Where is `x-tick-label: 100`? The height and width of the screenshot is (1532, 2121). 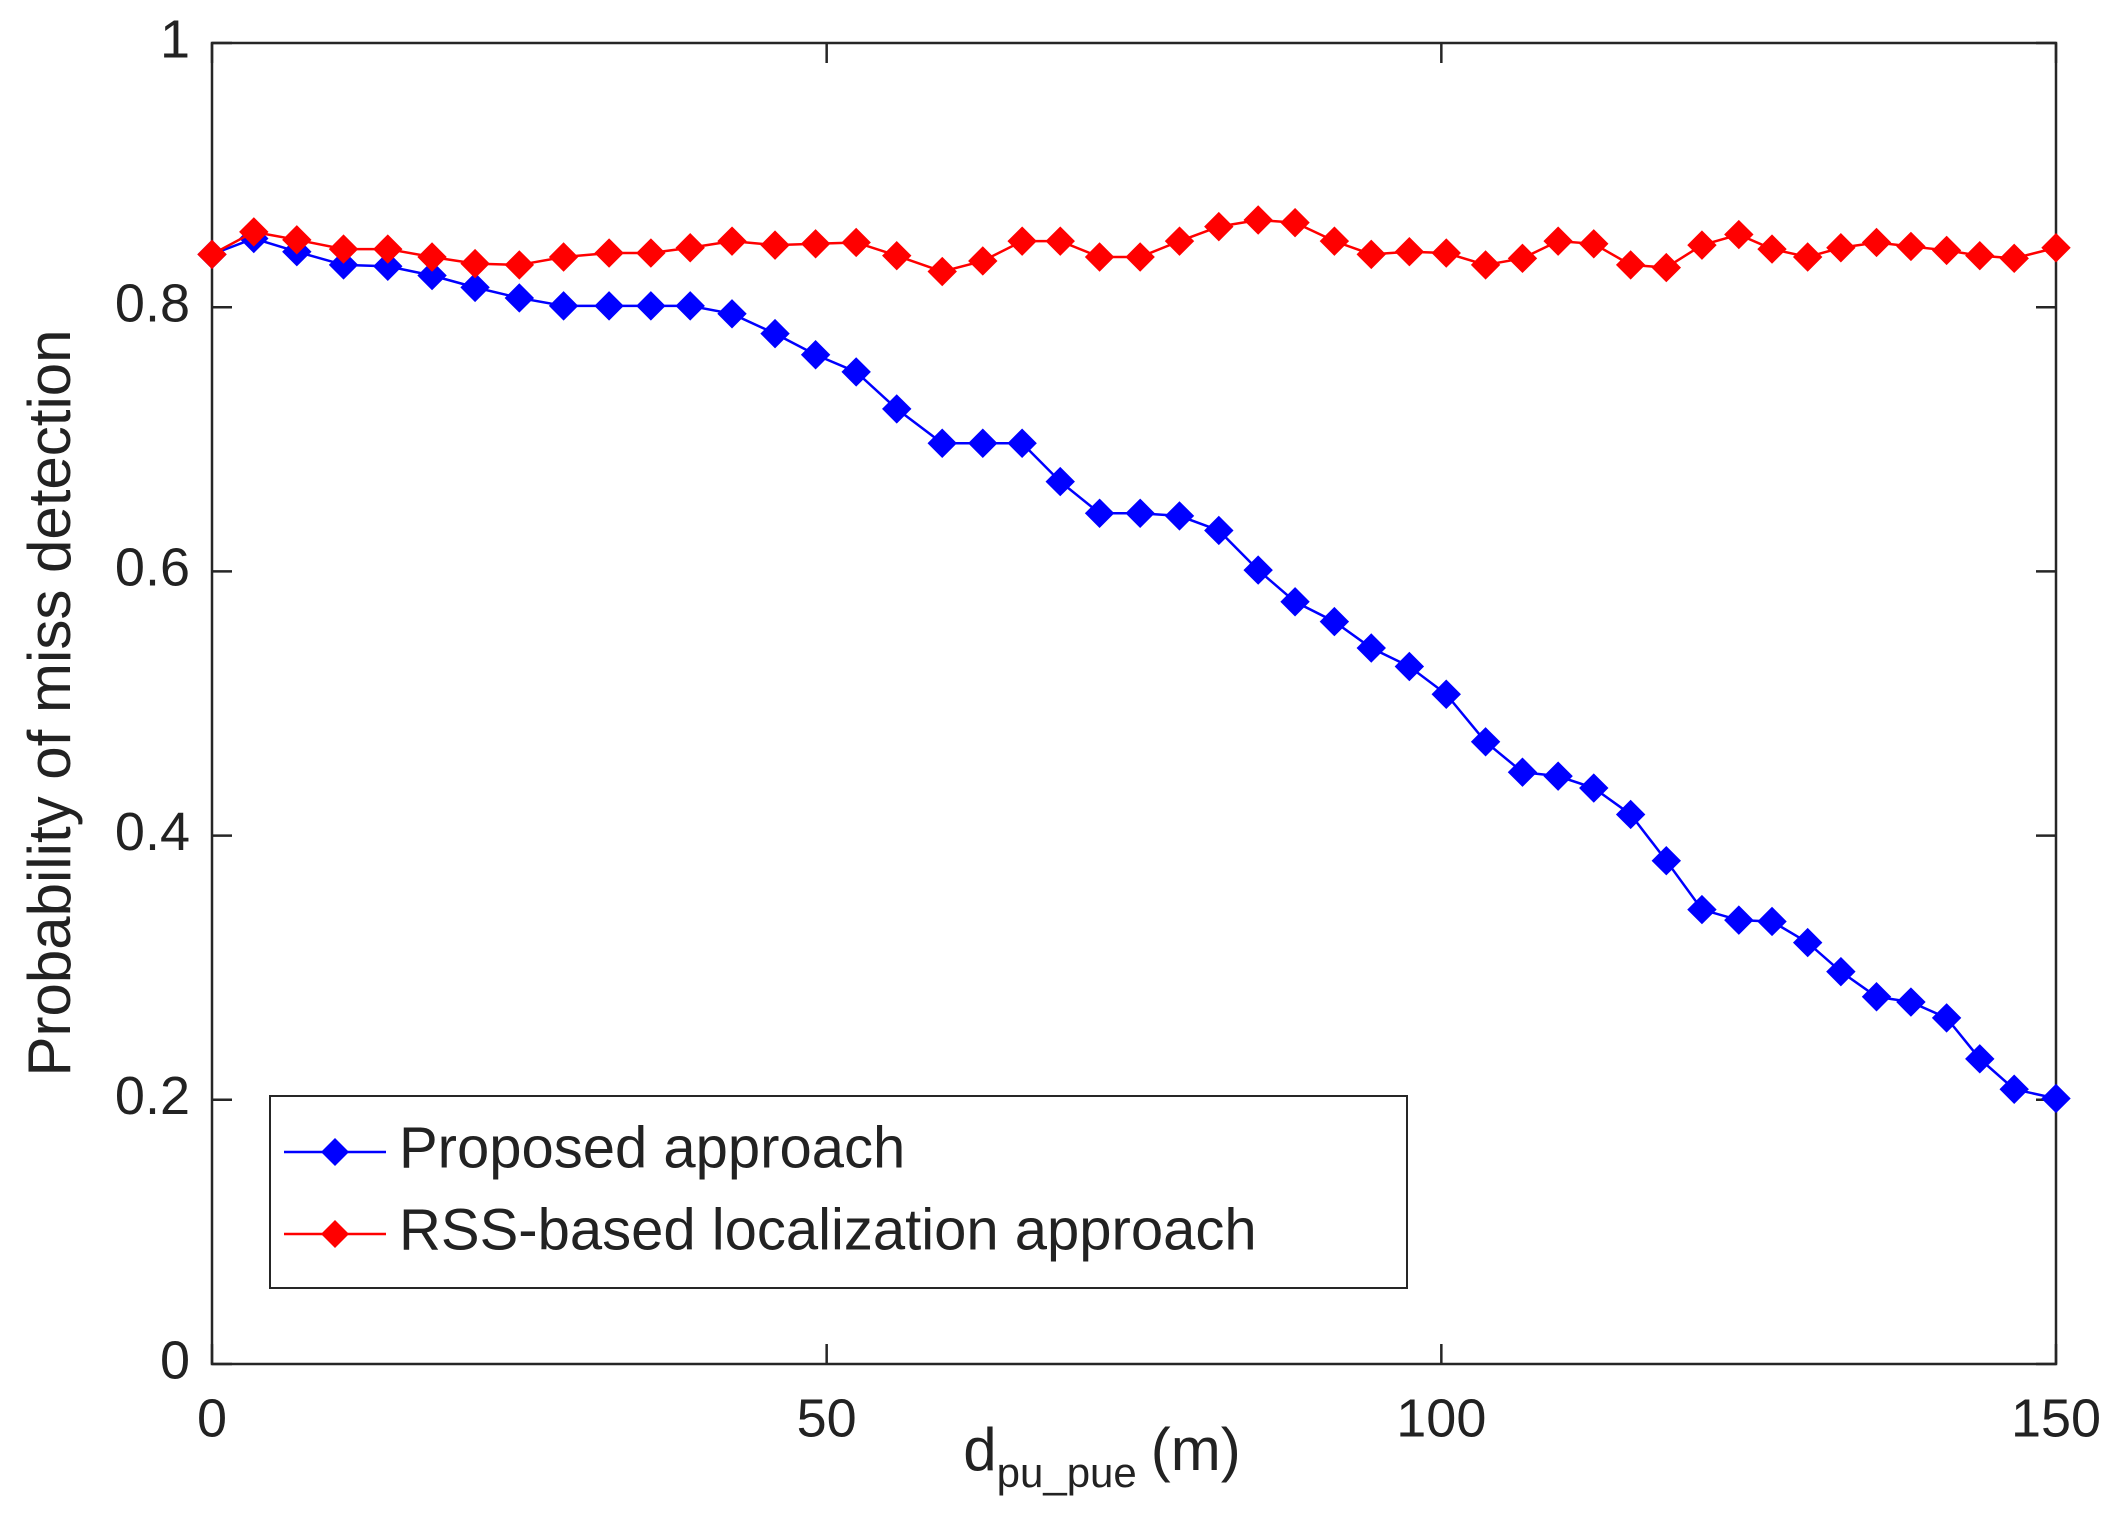
x-tick-label: 100 is located at coordinates (1441, 1418).